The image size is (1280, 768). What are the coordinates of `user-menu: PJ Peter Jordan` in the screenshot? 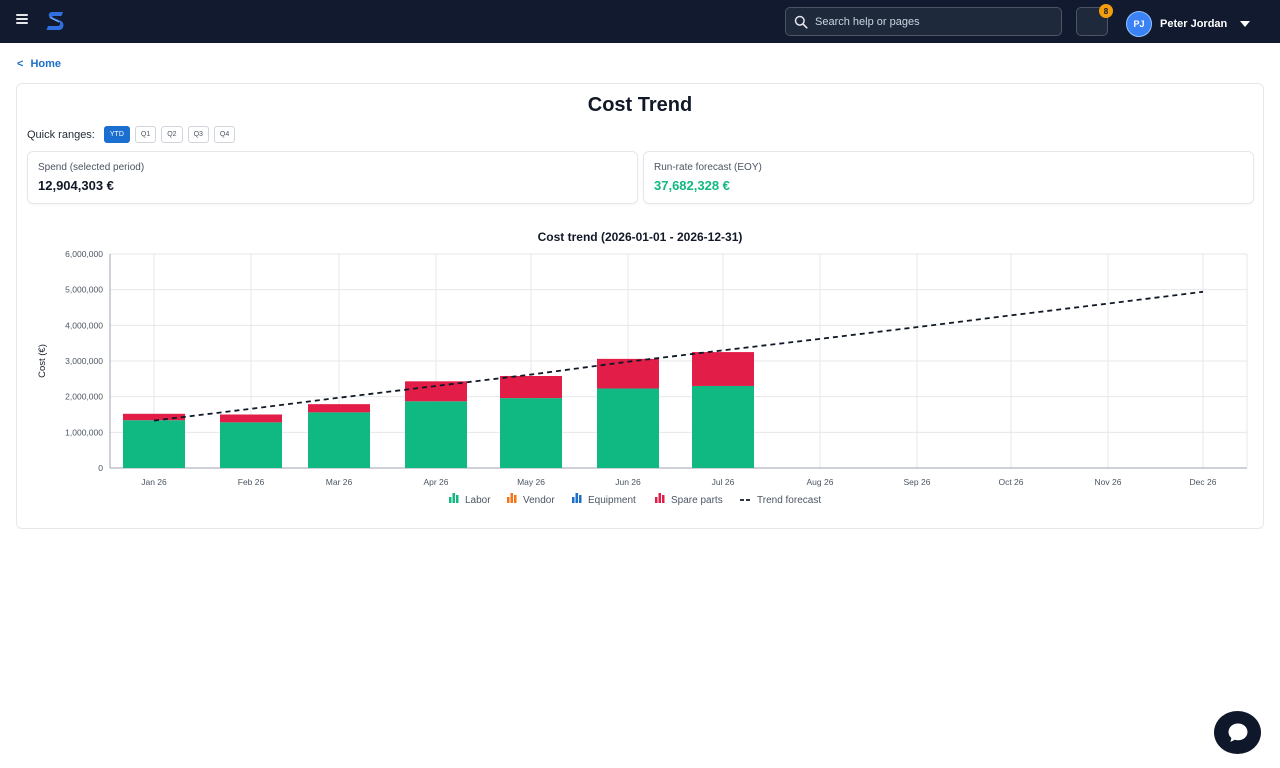 It's located at (1188, 24).